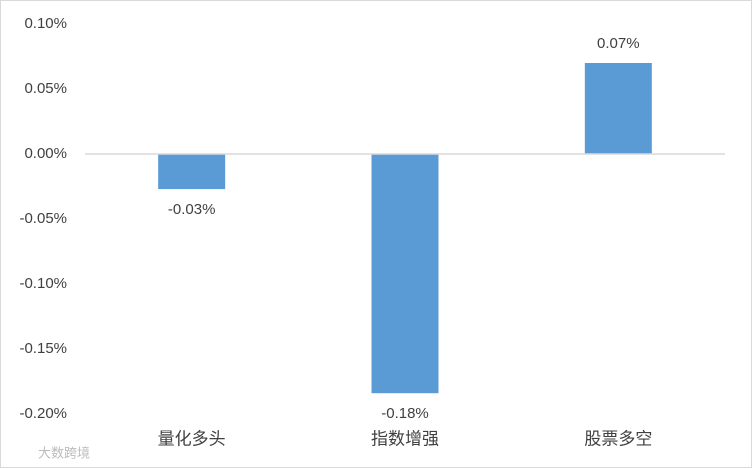 The width and height of the screenshot is (752, 468). Describe the element at coordinates (43, 283) in the screenshot. I see `y-tick-label: -0.10%` at that location.